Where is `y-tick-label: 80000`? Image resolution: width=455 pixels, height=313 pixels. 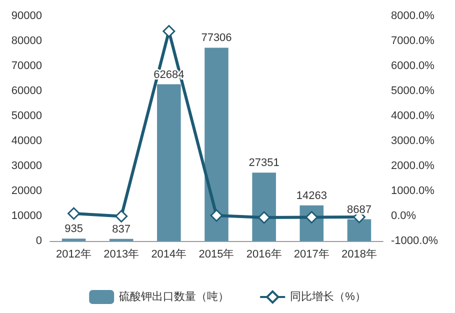
y-tick-label: 80000 is located at coordinates (26, 41).